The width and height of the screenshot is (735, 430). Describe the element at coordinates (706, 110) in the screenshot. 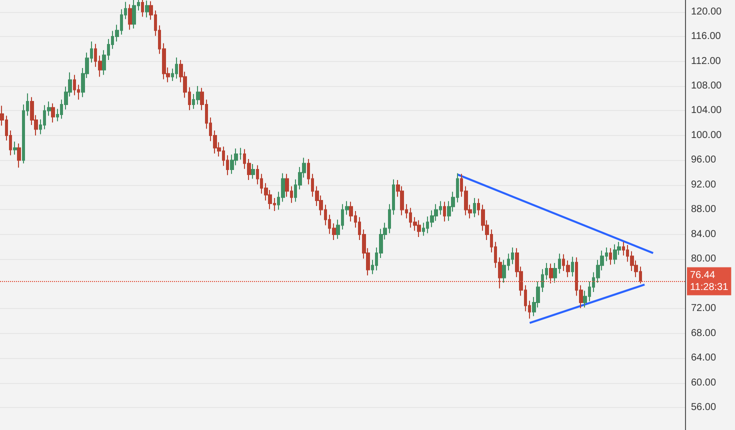

I see `y-tick-label: 104.00` at that location.